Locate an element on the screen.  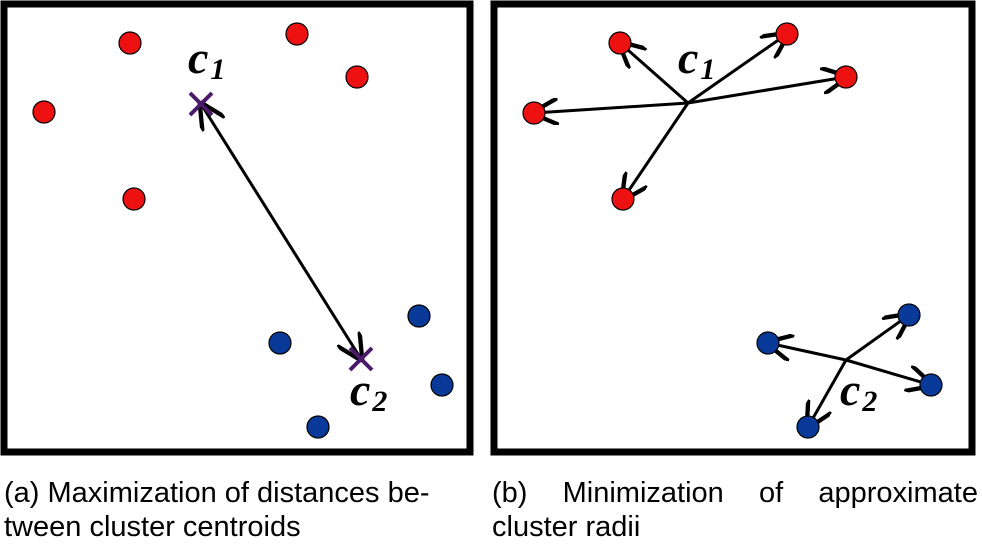
caption-b-word: of is located at coordinates (771, 493).